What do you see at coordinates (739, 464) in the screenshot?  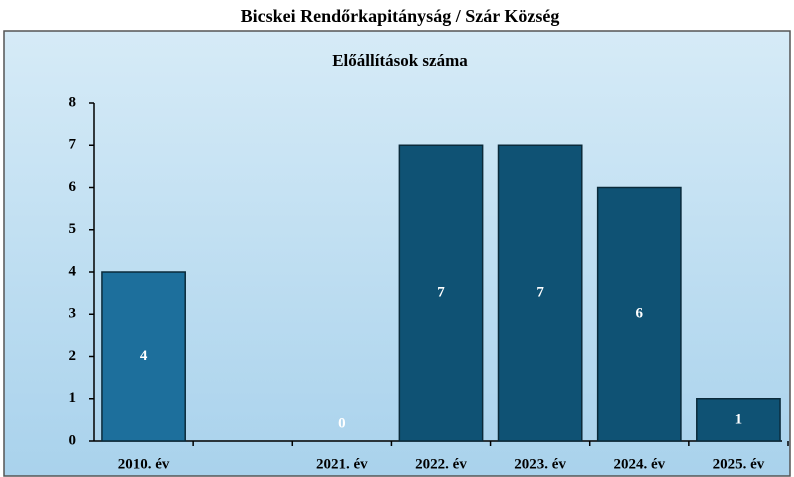 I see `x-tick-label: 2025. év` at bounding box center [739, 464].